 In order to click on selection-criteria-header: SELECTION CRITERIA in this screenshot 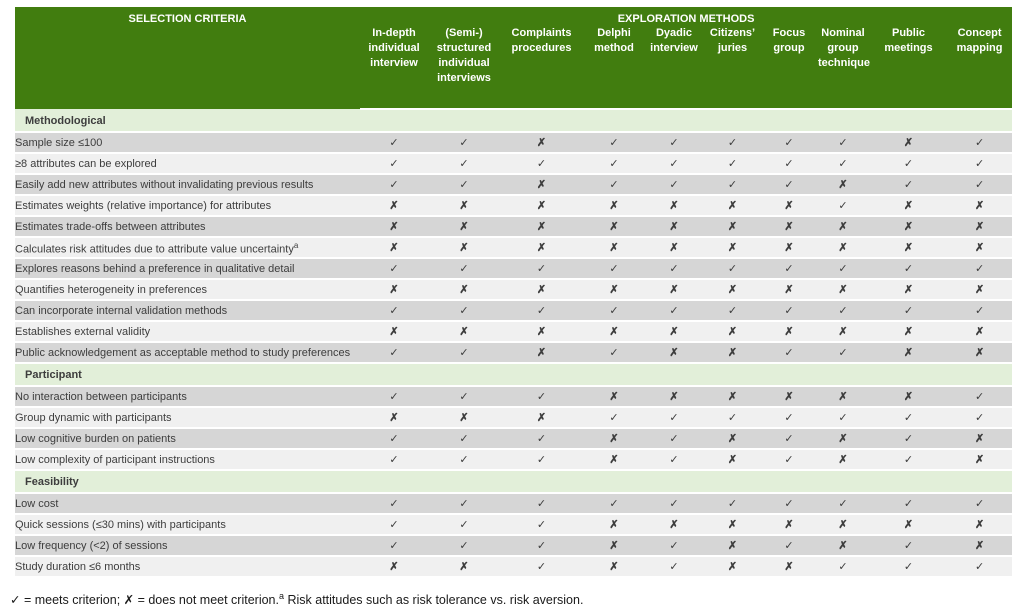, I will do `click(187, 58)`.